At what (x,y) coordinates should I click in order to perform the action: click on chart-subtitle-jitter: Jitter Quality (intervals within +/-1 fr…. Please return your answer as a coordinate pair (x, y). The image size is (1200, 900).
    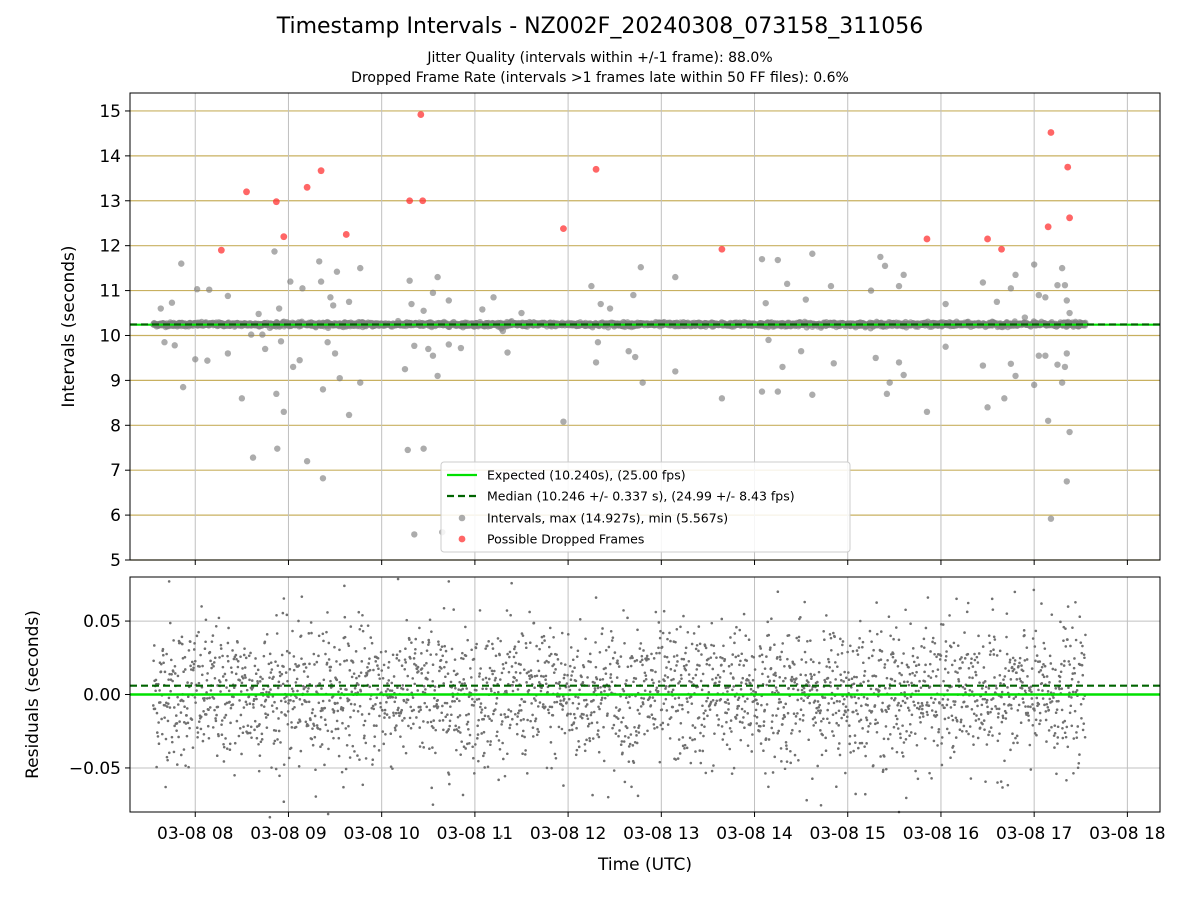
    Looking at the image, I should click on (600, 58).